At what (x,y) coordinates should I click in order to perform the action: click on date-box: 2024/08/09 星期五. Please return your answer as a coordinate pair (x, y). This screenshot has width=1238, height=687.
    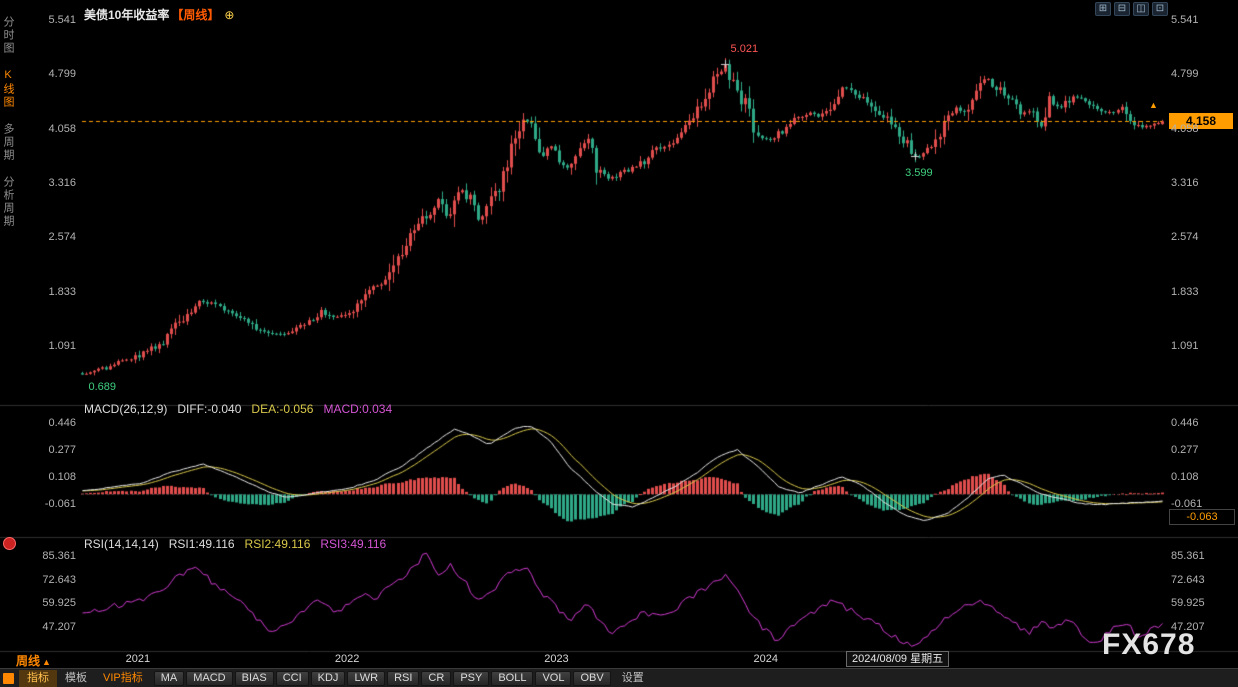
    Looking at the image, I should click on (898, 659).